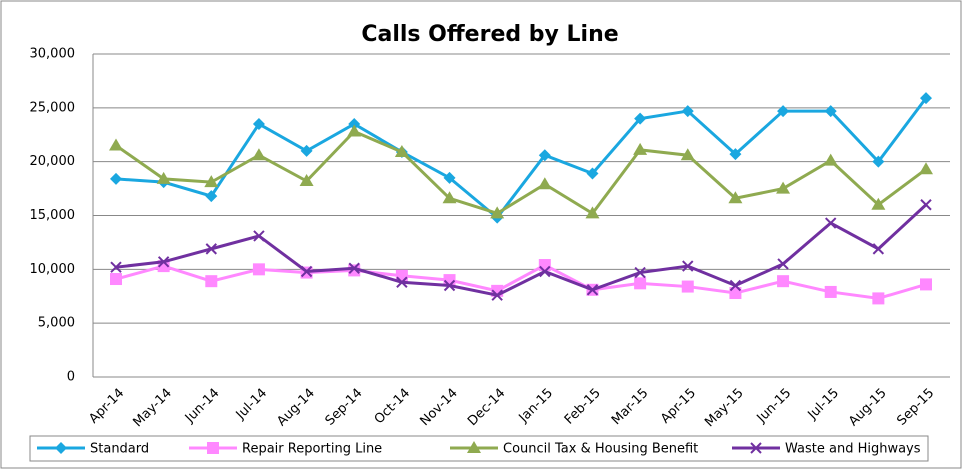  Describe the element at coordinates (53, 107) in the screenshot. I see `y-tick-label: 25,000` at that location.